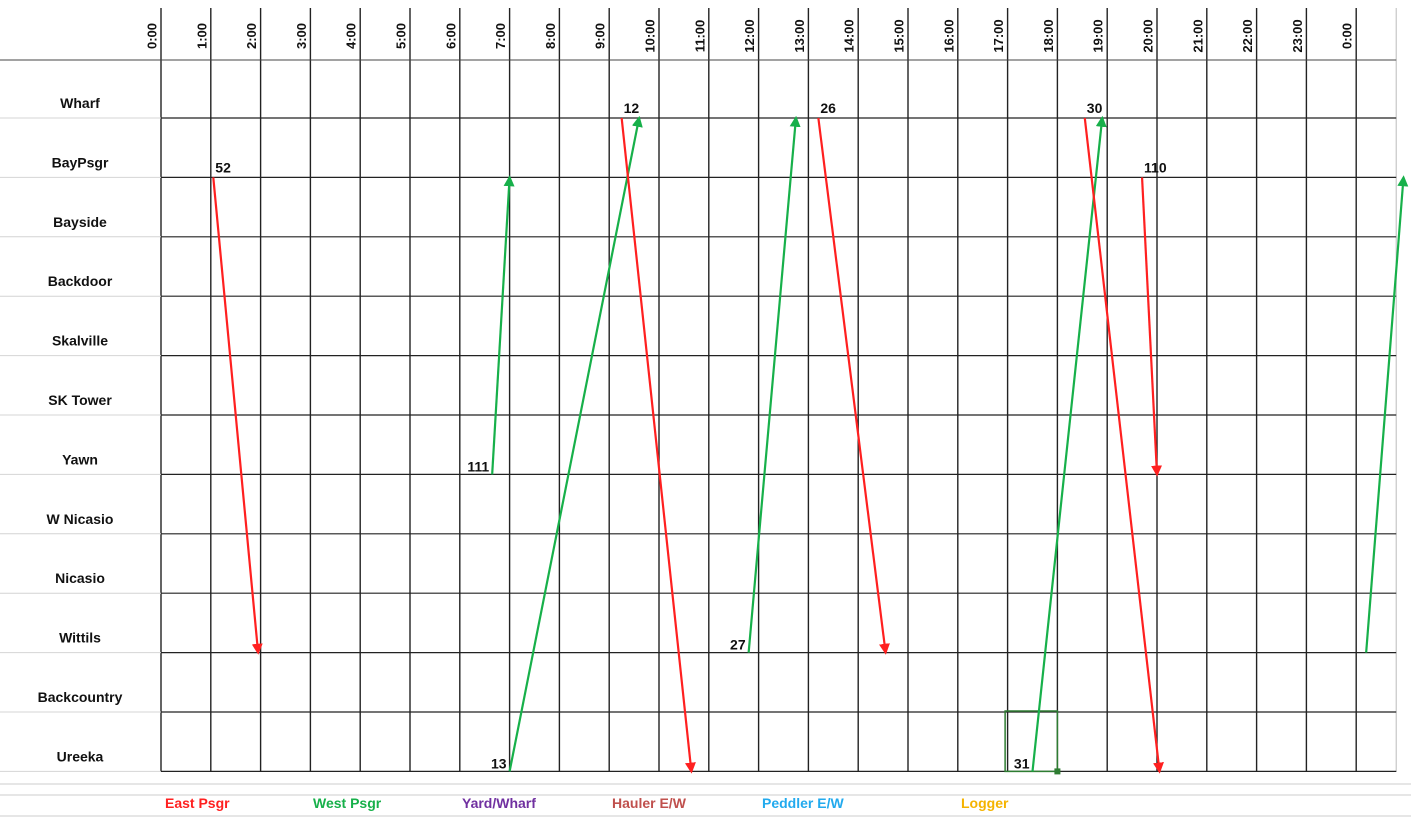  Describe the element at coordinates (80, 281) in the screenshot. I see `station-label: Backdoor` at that location.